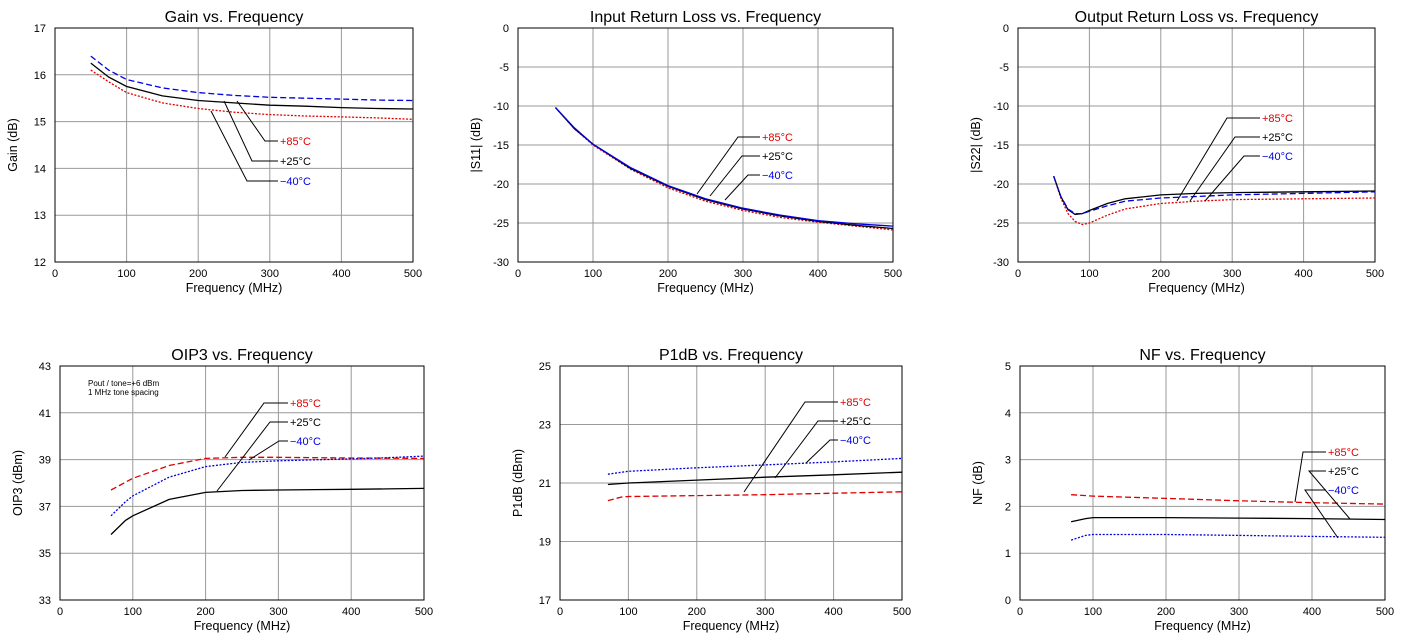 This screenshot has width=1409, height=639. What do you see at coordinates (40, 263) in the screenshot?
I see `y-tick-label: 12` at bounding box center [40, 263].